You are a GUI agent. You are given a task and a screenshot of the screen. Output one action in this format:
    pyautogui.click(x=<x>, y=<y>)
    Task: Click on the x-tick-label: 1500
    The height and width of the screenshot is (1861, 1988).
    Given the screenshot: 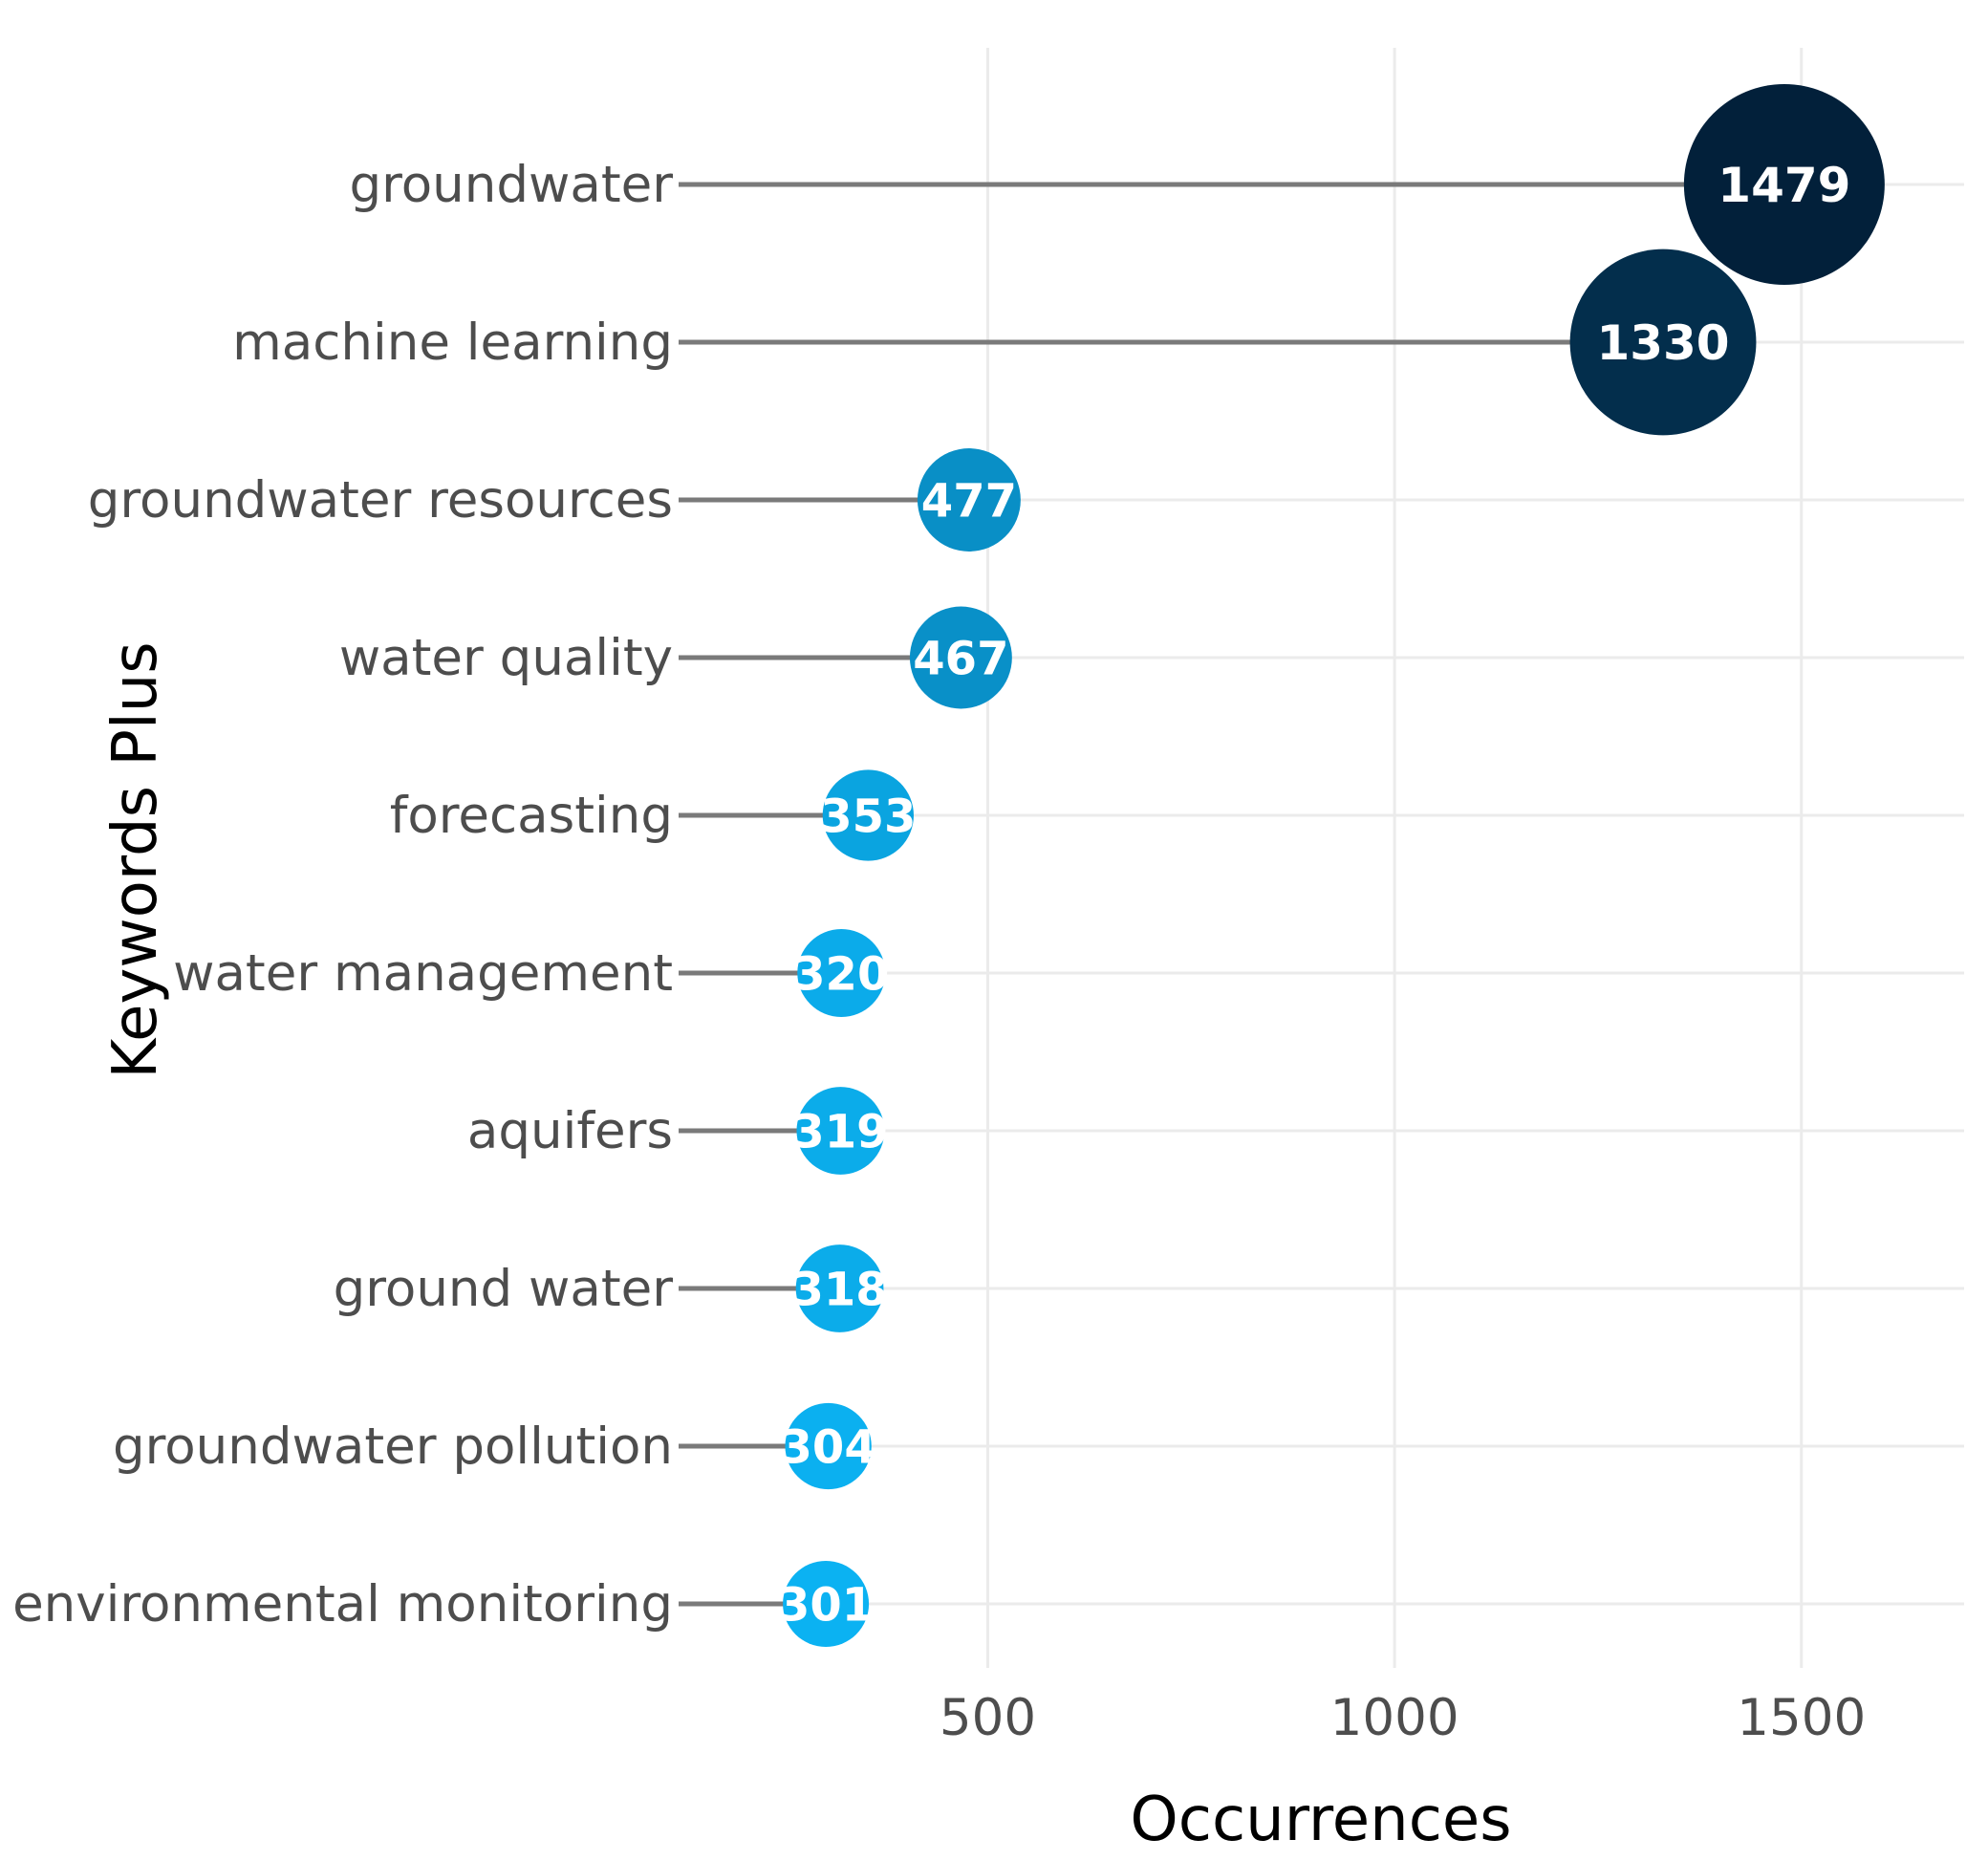 What is the action you would take?
    pyautogui.click(x=1801, y=1718)
    